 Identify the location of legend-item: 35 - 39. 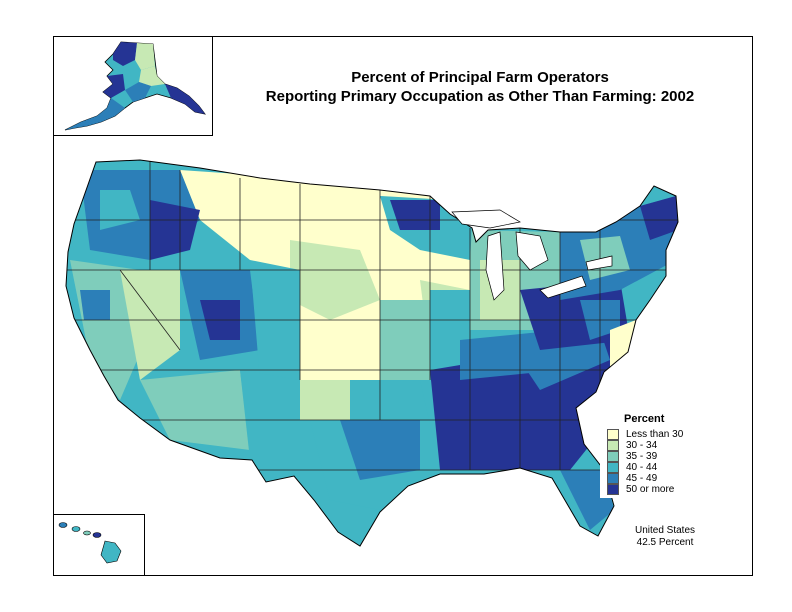
(645, 456).